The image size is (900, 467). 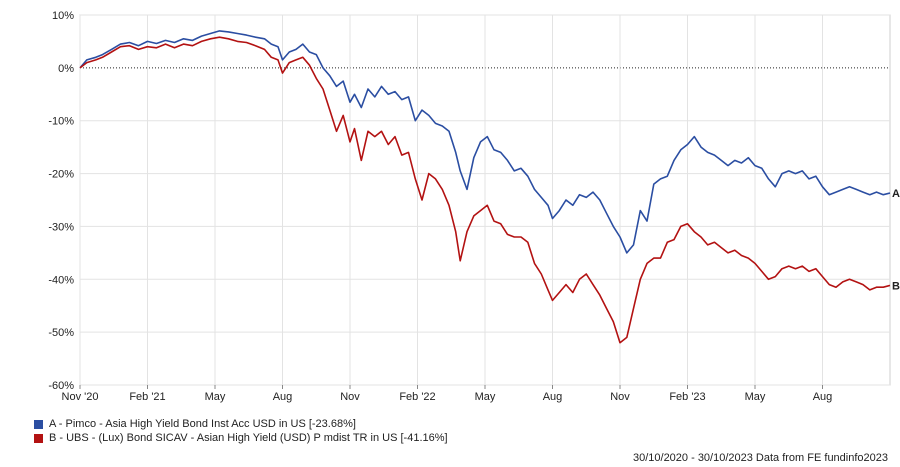 I want to click on y-tick-label: 0%, so click(x=66, y=69).